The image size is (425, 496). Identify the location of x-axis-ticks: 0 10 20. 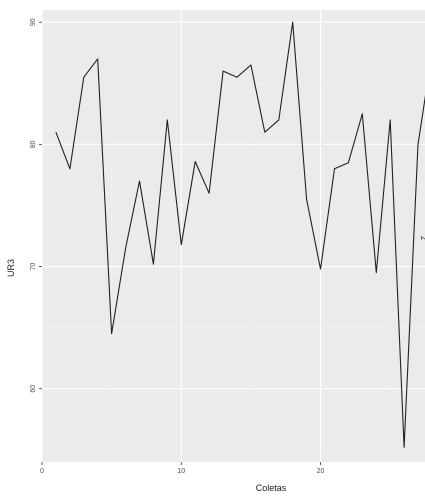
(182, 468).